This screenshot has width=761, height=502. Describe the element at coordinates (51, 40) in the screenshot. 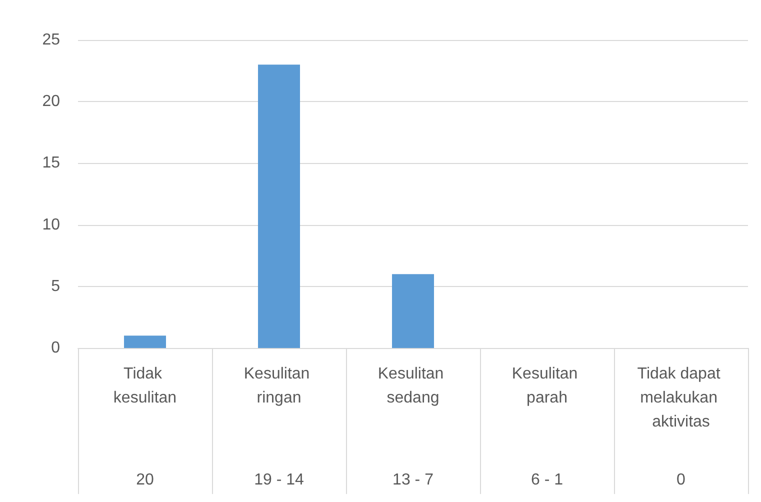

I see `y-tick-label: 25` at that location.